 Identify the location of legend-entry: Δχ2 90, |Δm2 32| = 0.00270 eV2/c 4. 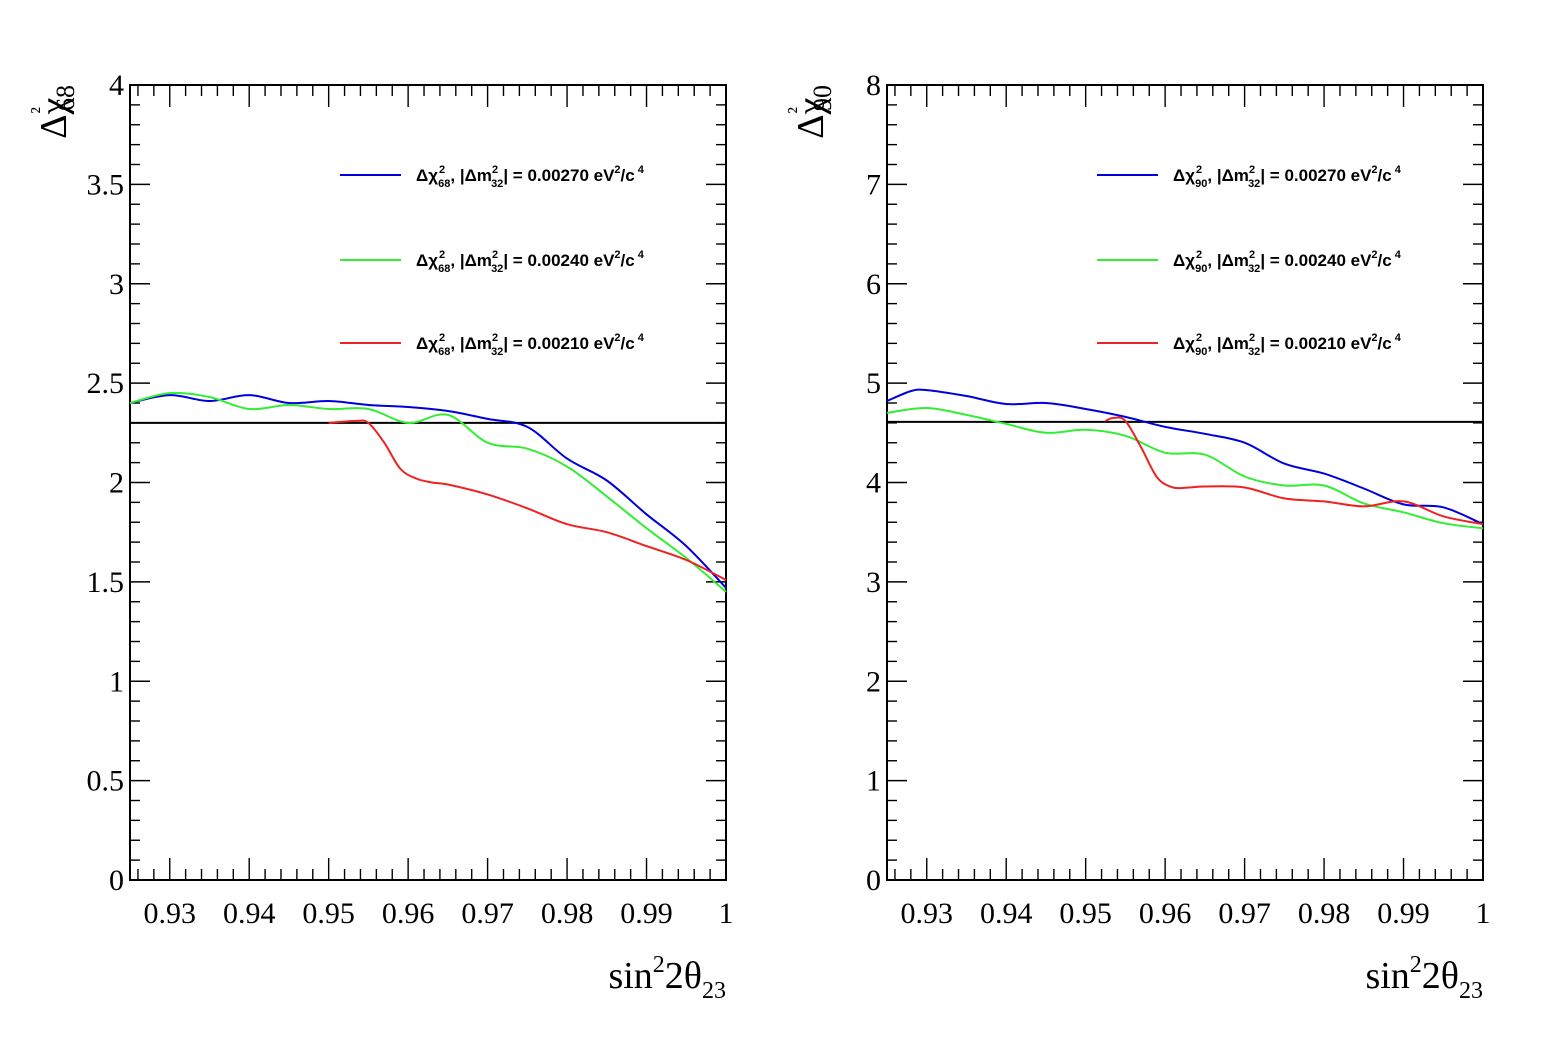
(1287, 177).